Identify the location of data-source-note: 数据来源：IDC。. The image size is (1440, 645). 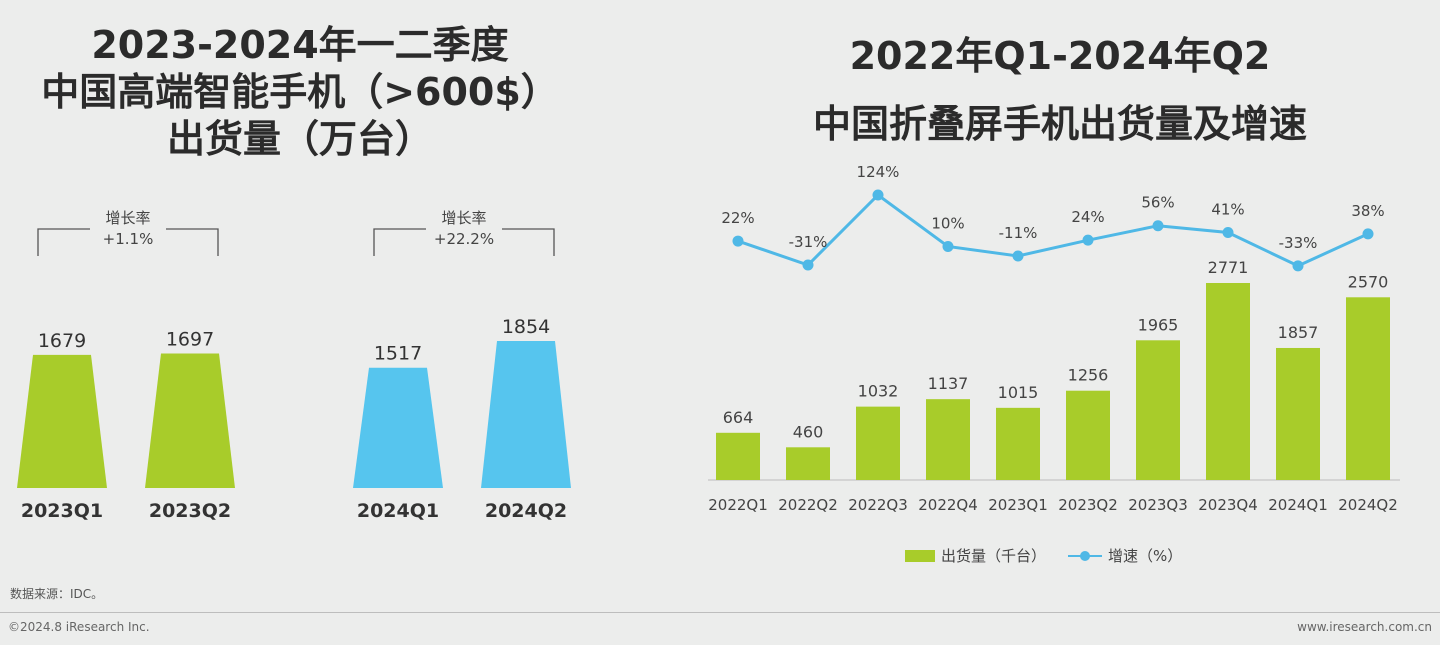
(57, 594).